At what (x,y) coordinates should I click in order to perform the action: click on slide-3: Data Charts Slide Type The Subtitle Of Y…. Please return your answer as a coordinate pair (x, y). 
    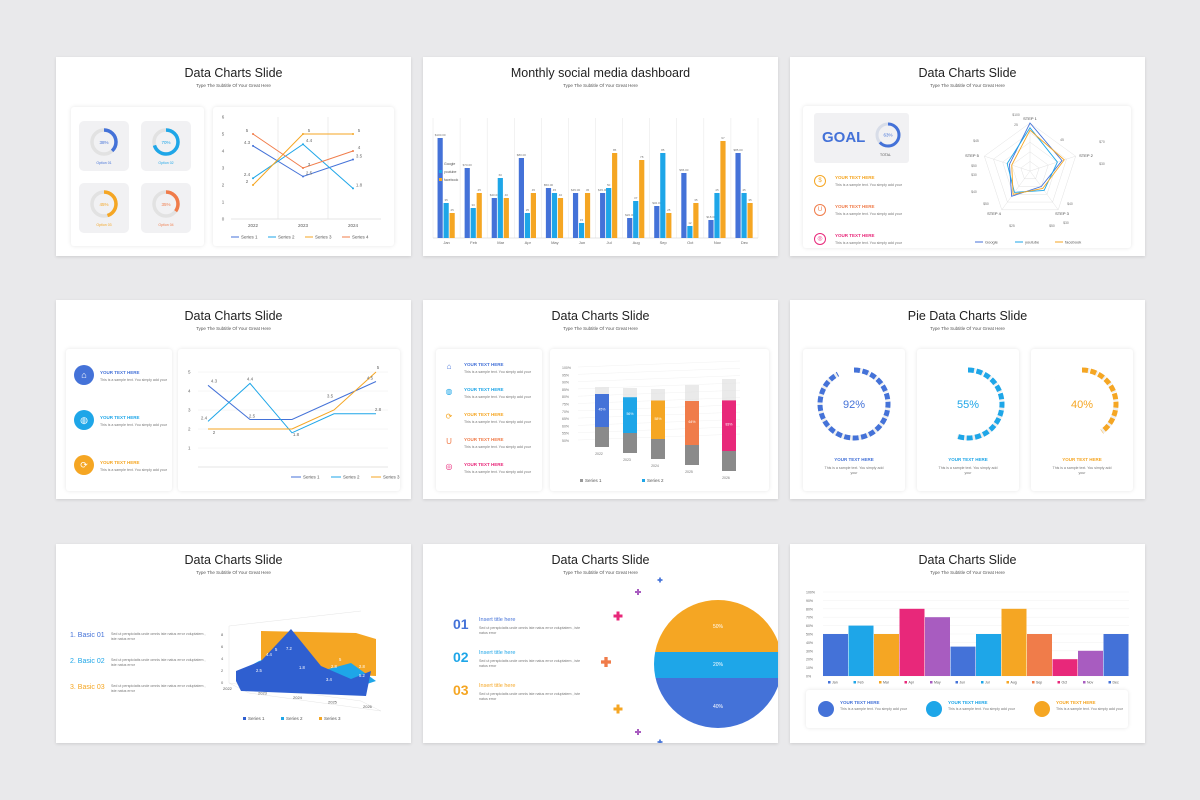
    Looking at the image, I should click on (967, 156).